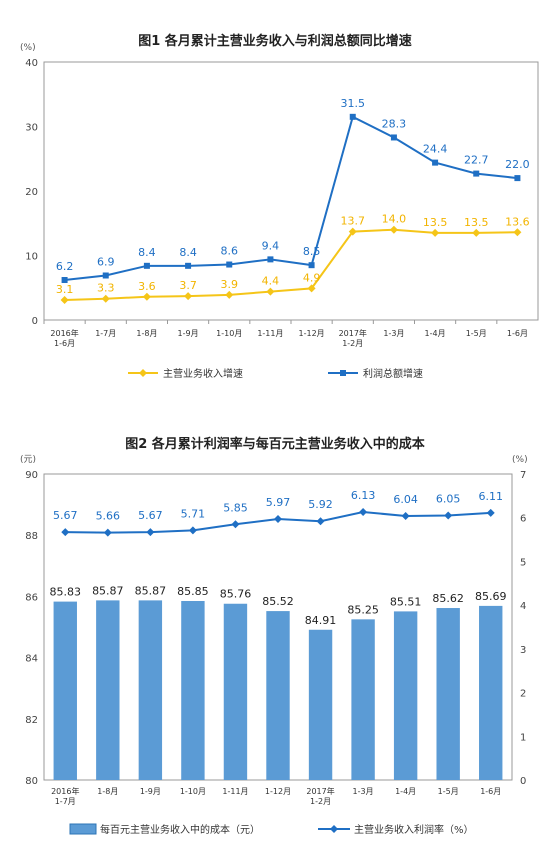 The height and width of the screenshot is (842, 550). Describe the element at coordinates (435, 149) in the screenshot. I see `chart1-data-label: 24.4` at that location.